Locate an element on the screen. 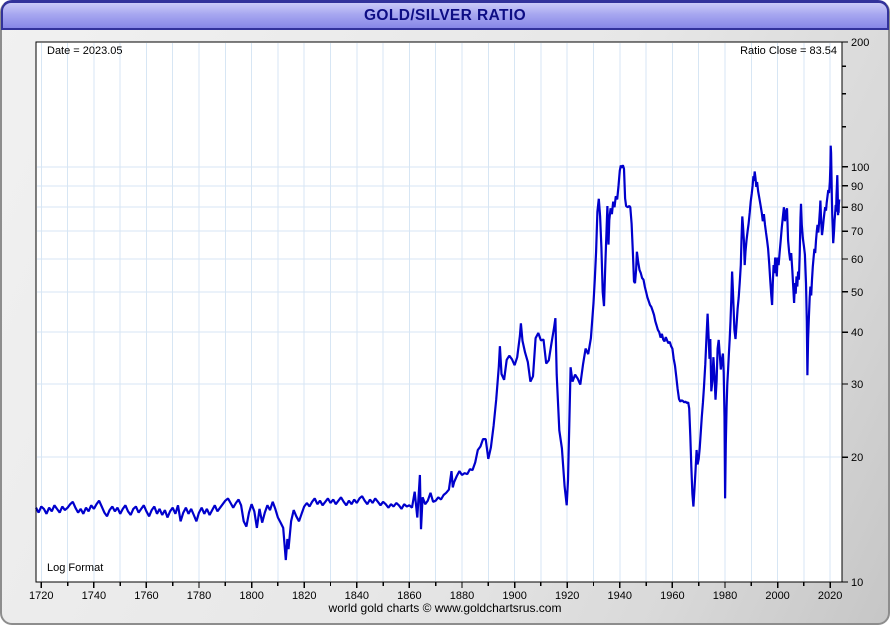 The height and width of the screenshot is (625, 890). ratio-close-label: Ratio Close = 83.54 is located at coordinates (788, 51).